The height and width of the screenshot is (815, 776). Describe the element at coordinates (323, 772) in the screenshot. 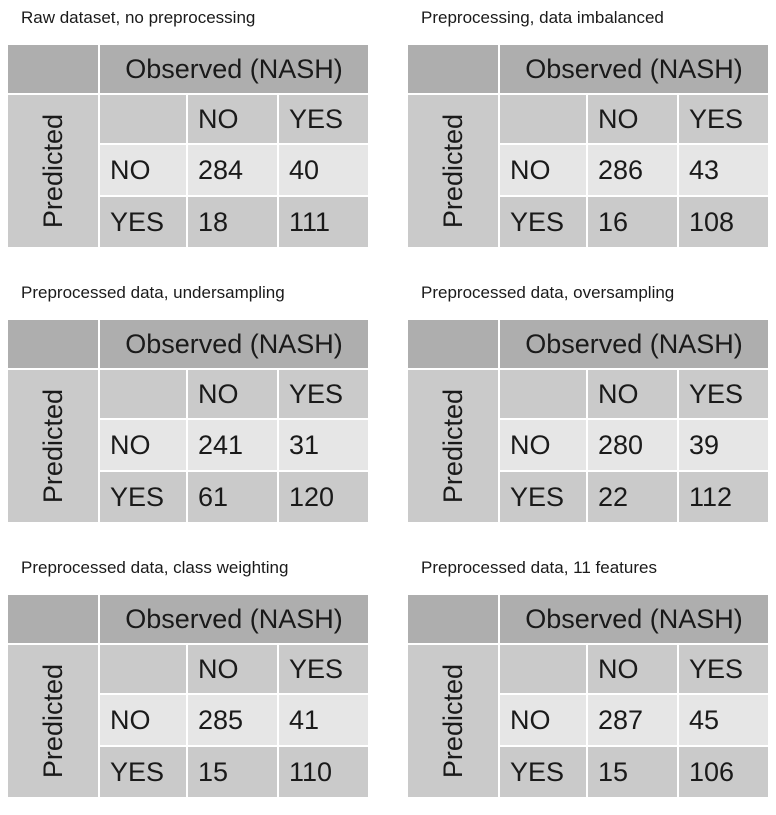

I see `value-yes-yes: 110` at that location.